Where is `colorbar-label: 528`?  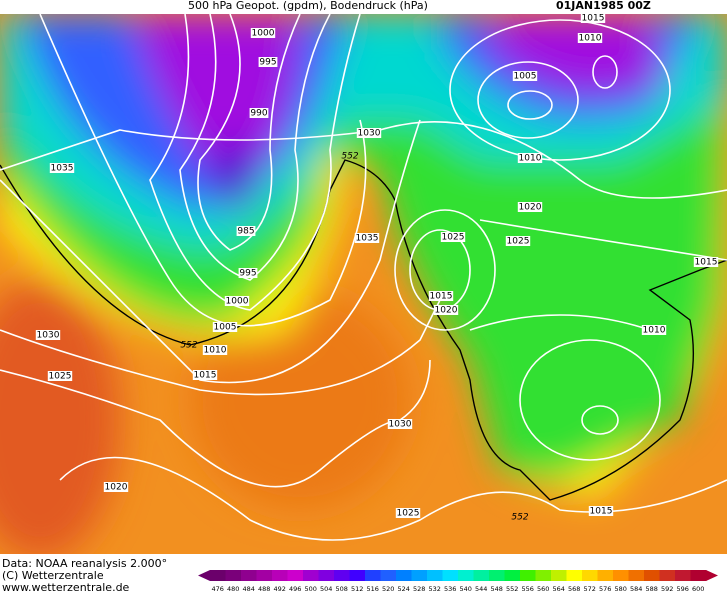 colorbar-label: 528 is located at coordinates (419, 589).